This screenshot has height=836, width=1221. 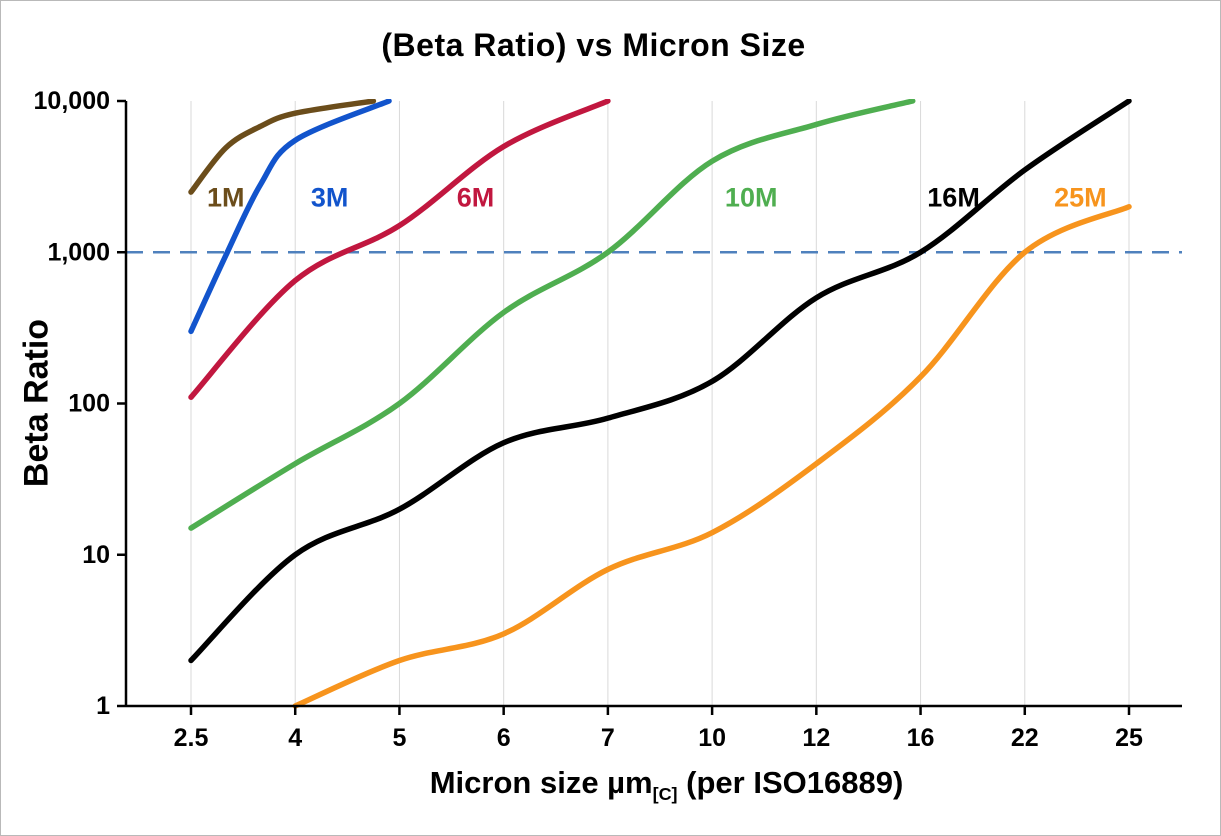 What do you see at coordinates (541, 782) in the screenshot?
I see `x-axis-title-main: Micron size µm` at bounding box center [541, 782].